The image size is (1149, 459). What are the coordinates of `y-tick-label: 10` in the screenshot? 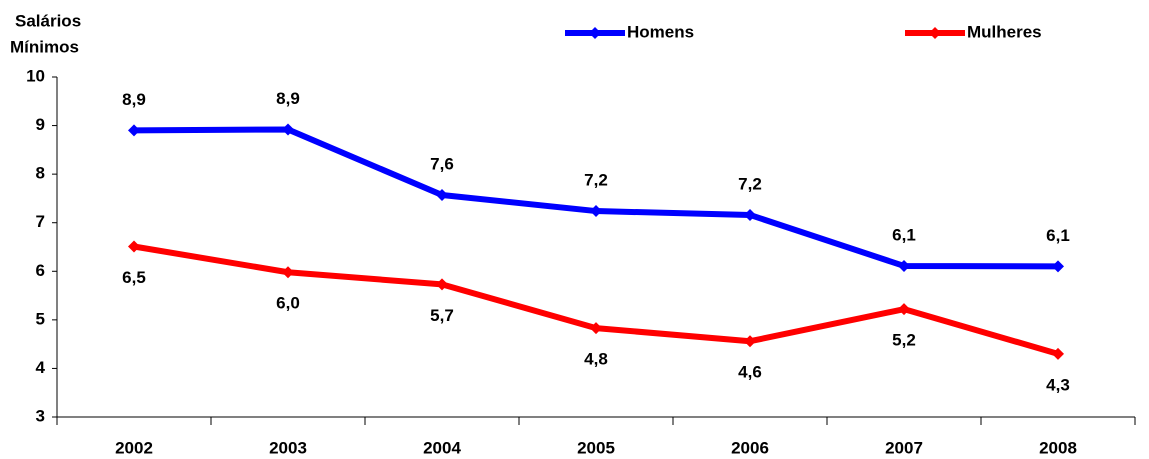 It's located at (35, 75).